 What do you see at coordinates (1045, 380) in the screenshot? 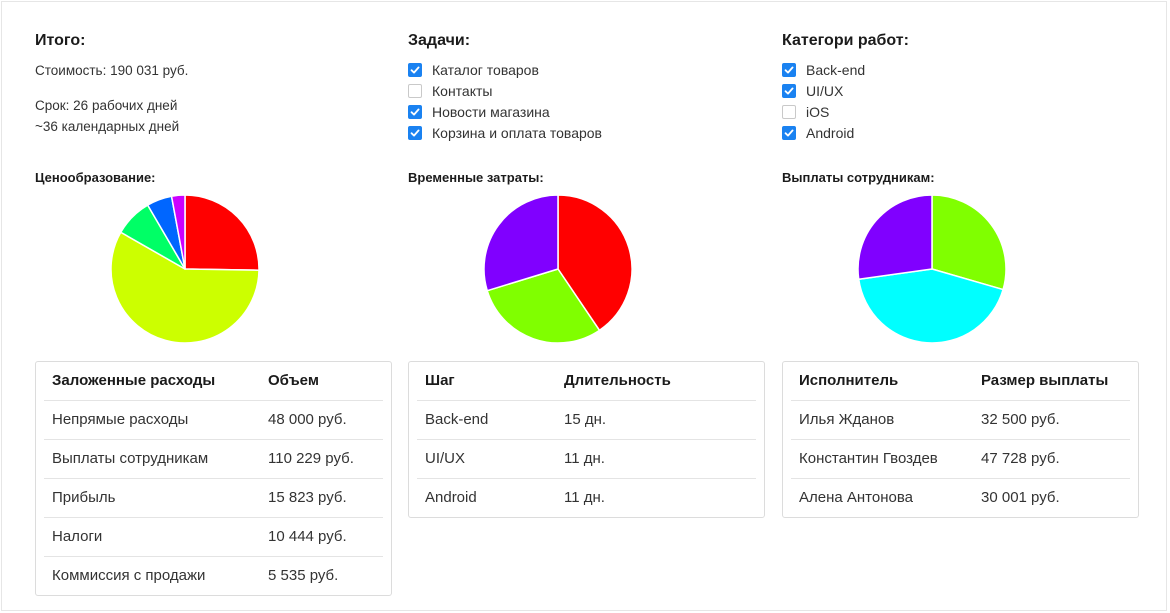
I see `table-header-cell: Размер выплаты` at bounding box center [1045, 380].